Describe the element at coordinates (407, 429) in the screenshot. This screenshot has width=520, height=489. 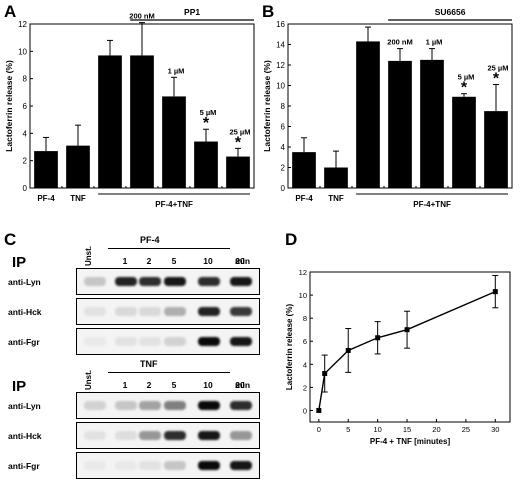
I see `x-tick-label: 15` at that location.